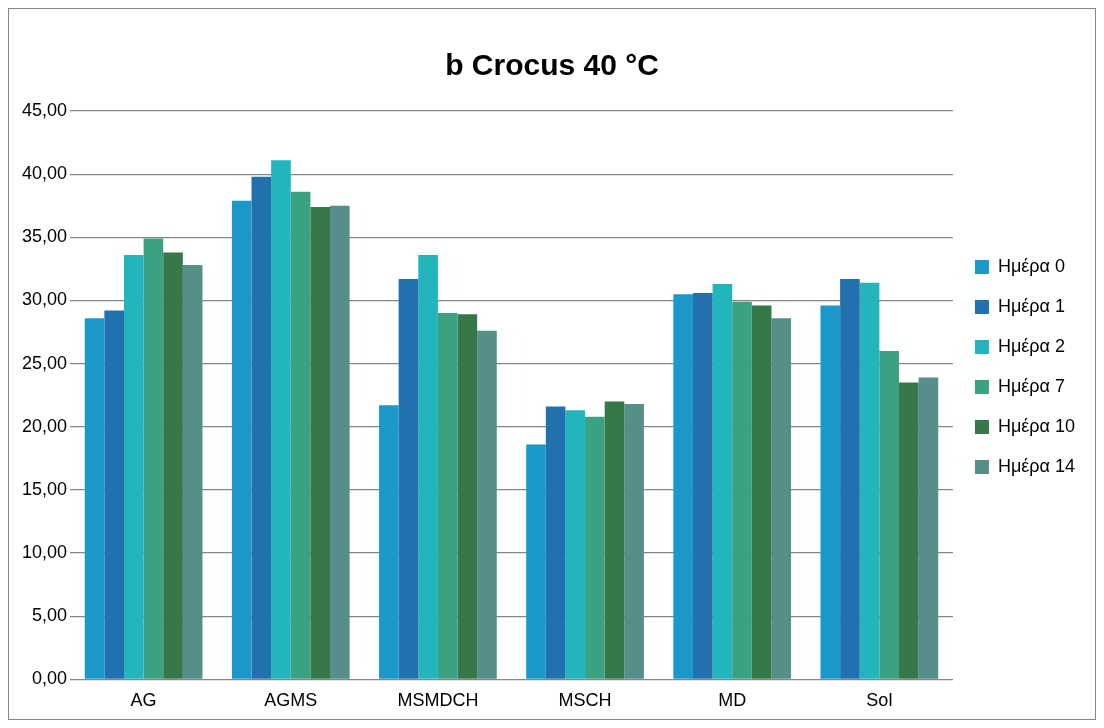  Describe the element at coordinates (45, 109) in the screenshot. I see `y-tick-label: 45,00` at that location.